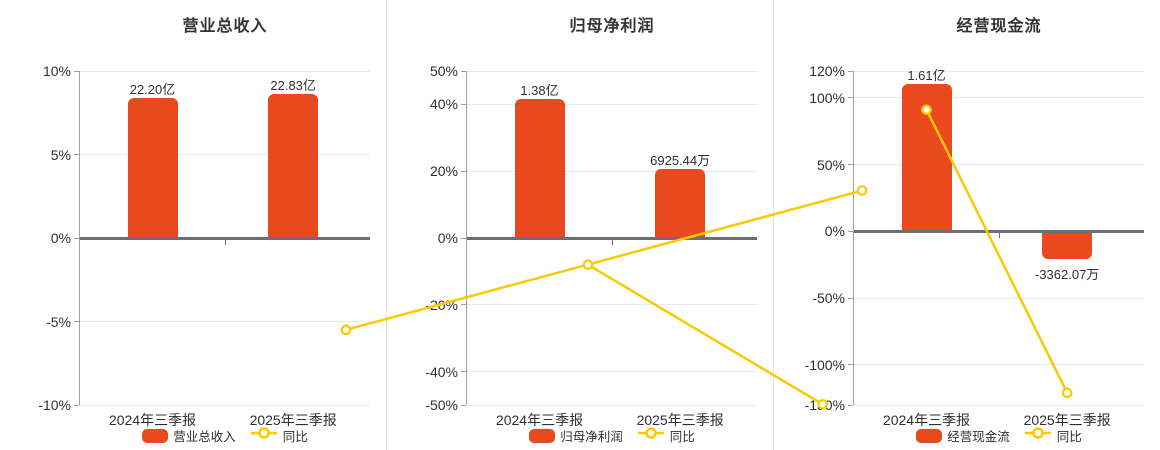 The height and width of the screenshot is (450, 1160). I want to click on legend-item-bar-series: 经营现金流, so click(963, 435).